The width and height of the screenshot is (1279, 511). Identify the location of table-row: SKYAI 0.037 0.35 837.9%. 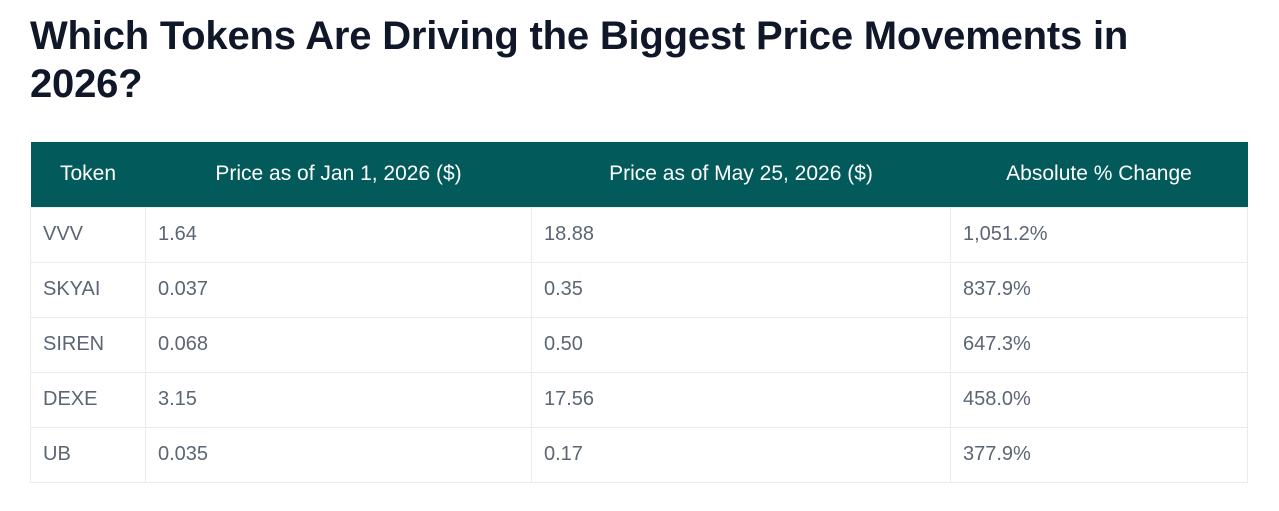
(639, 289).